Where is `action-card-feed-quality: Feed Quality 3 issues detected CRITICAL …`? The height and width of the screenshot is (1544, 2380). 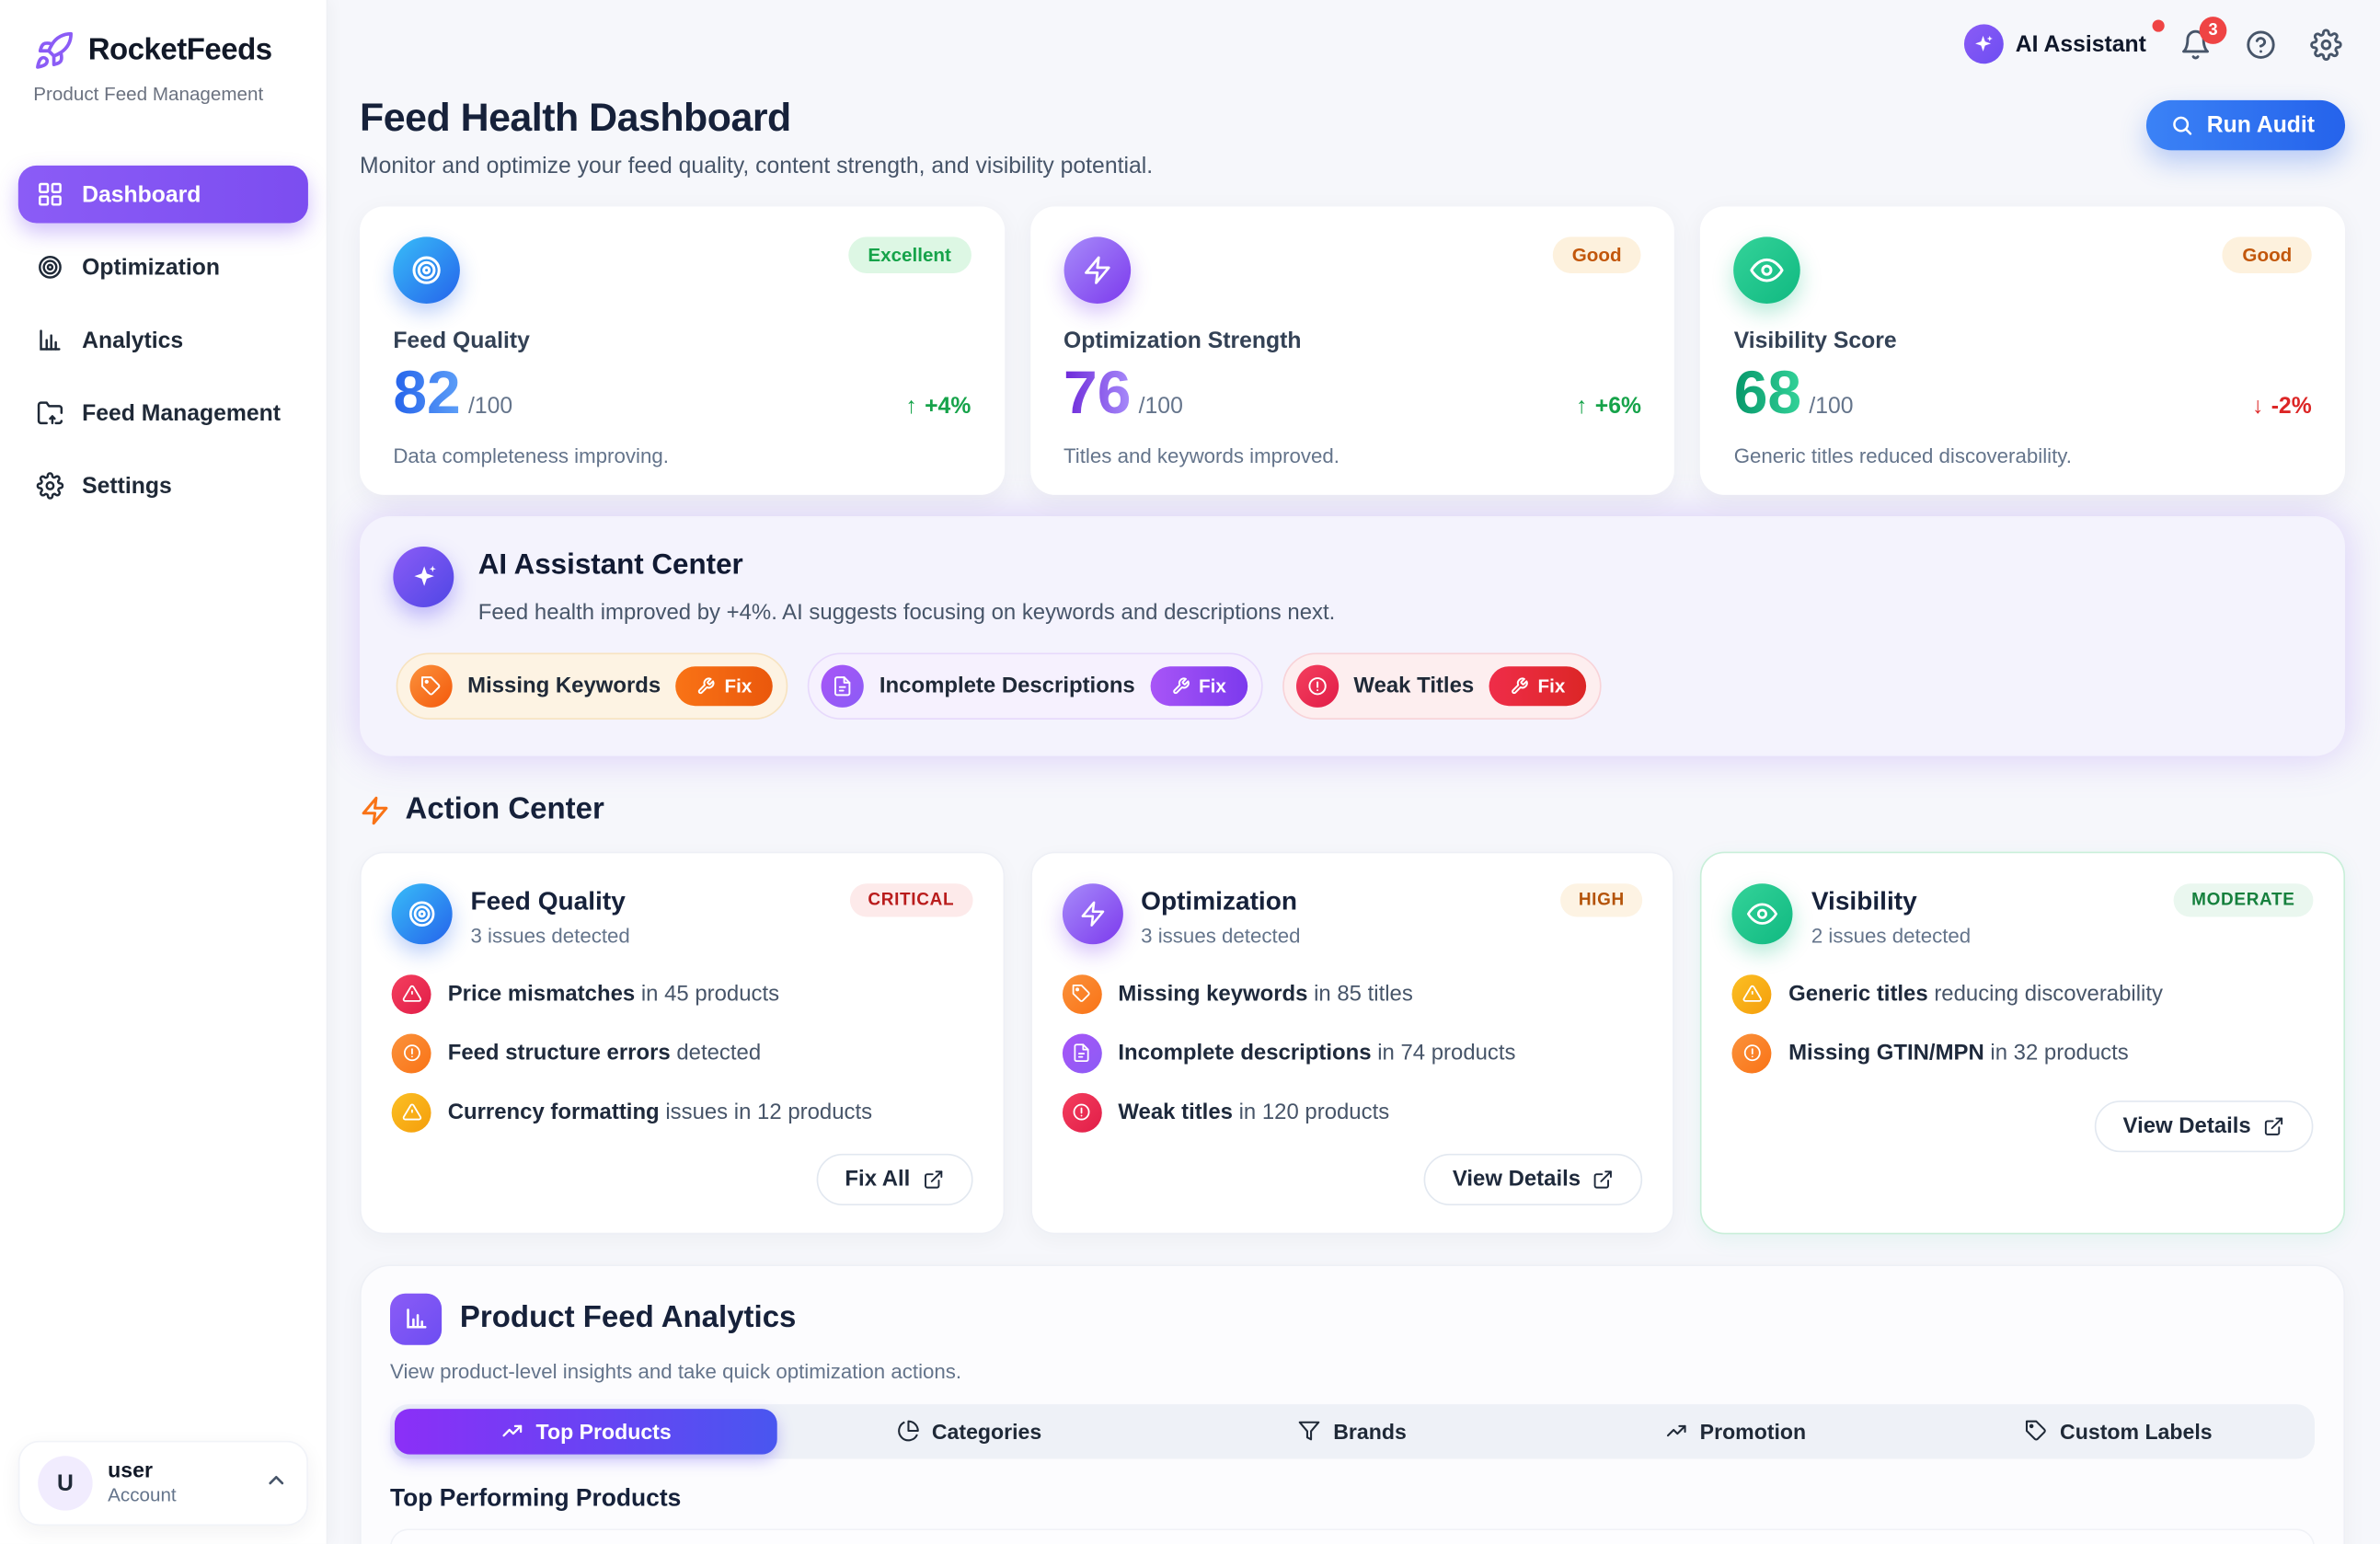
action-card-feed-quality: Feed Quality 3 issues detected CRITICAL … is located at coordinates (682, 1042).